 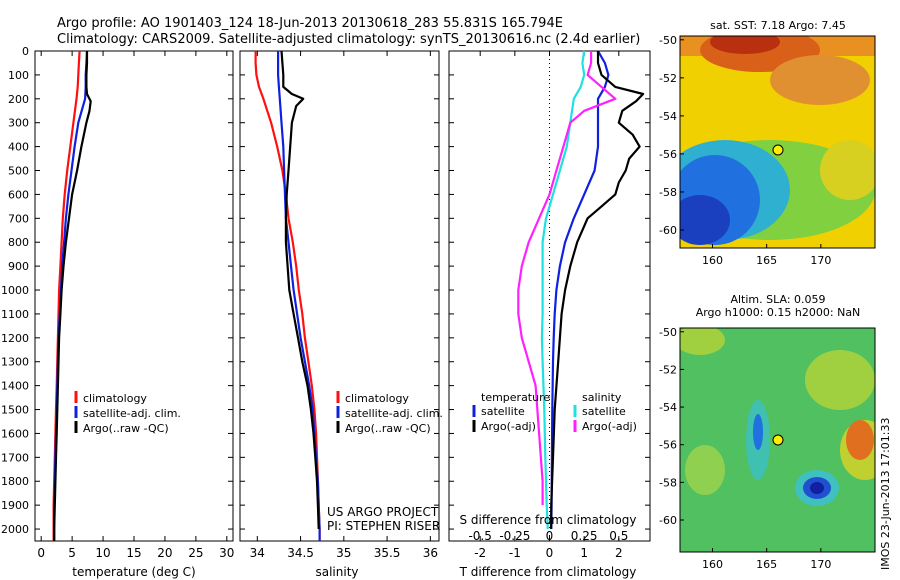 I want to click on legend-label-climatology: climatology, so click(x=377, y=398).